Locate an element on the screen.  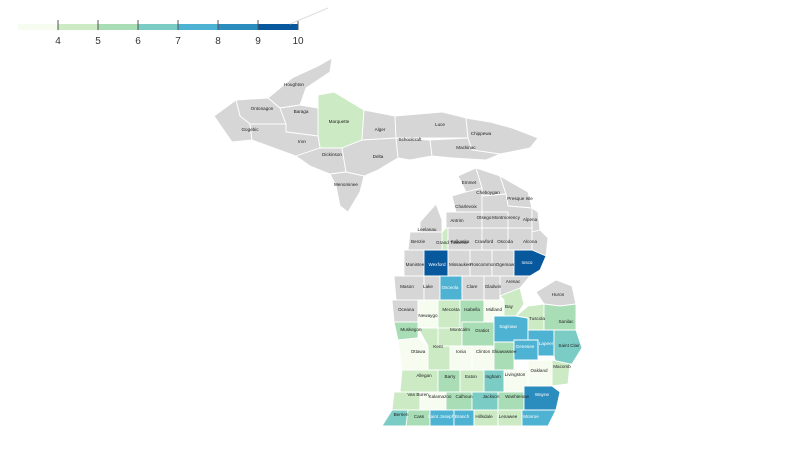
county-label-saint-joseph: Saint Joseph is located at coordinates (441, 416).